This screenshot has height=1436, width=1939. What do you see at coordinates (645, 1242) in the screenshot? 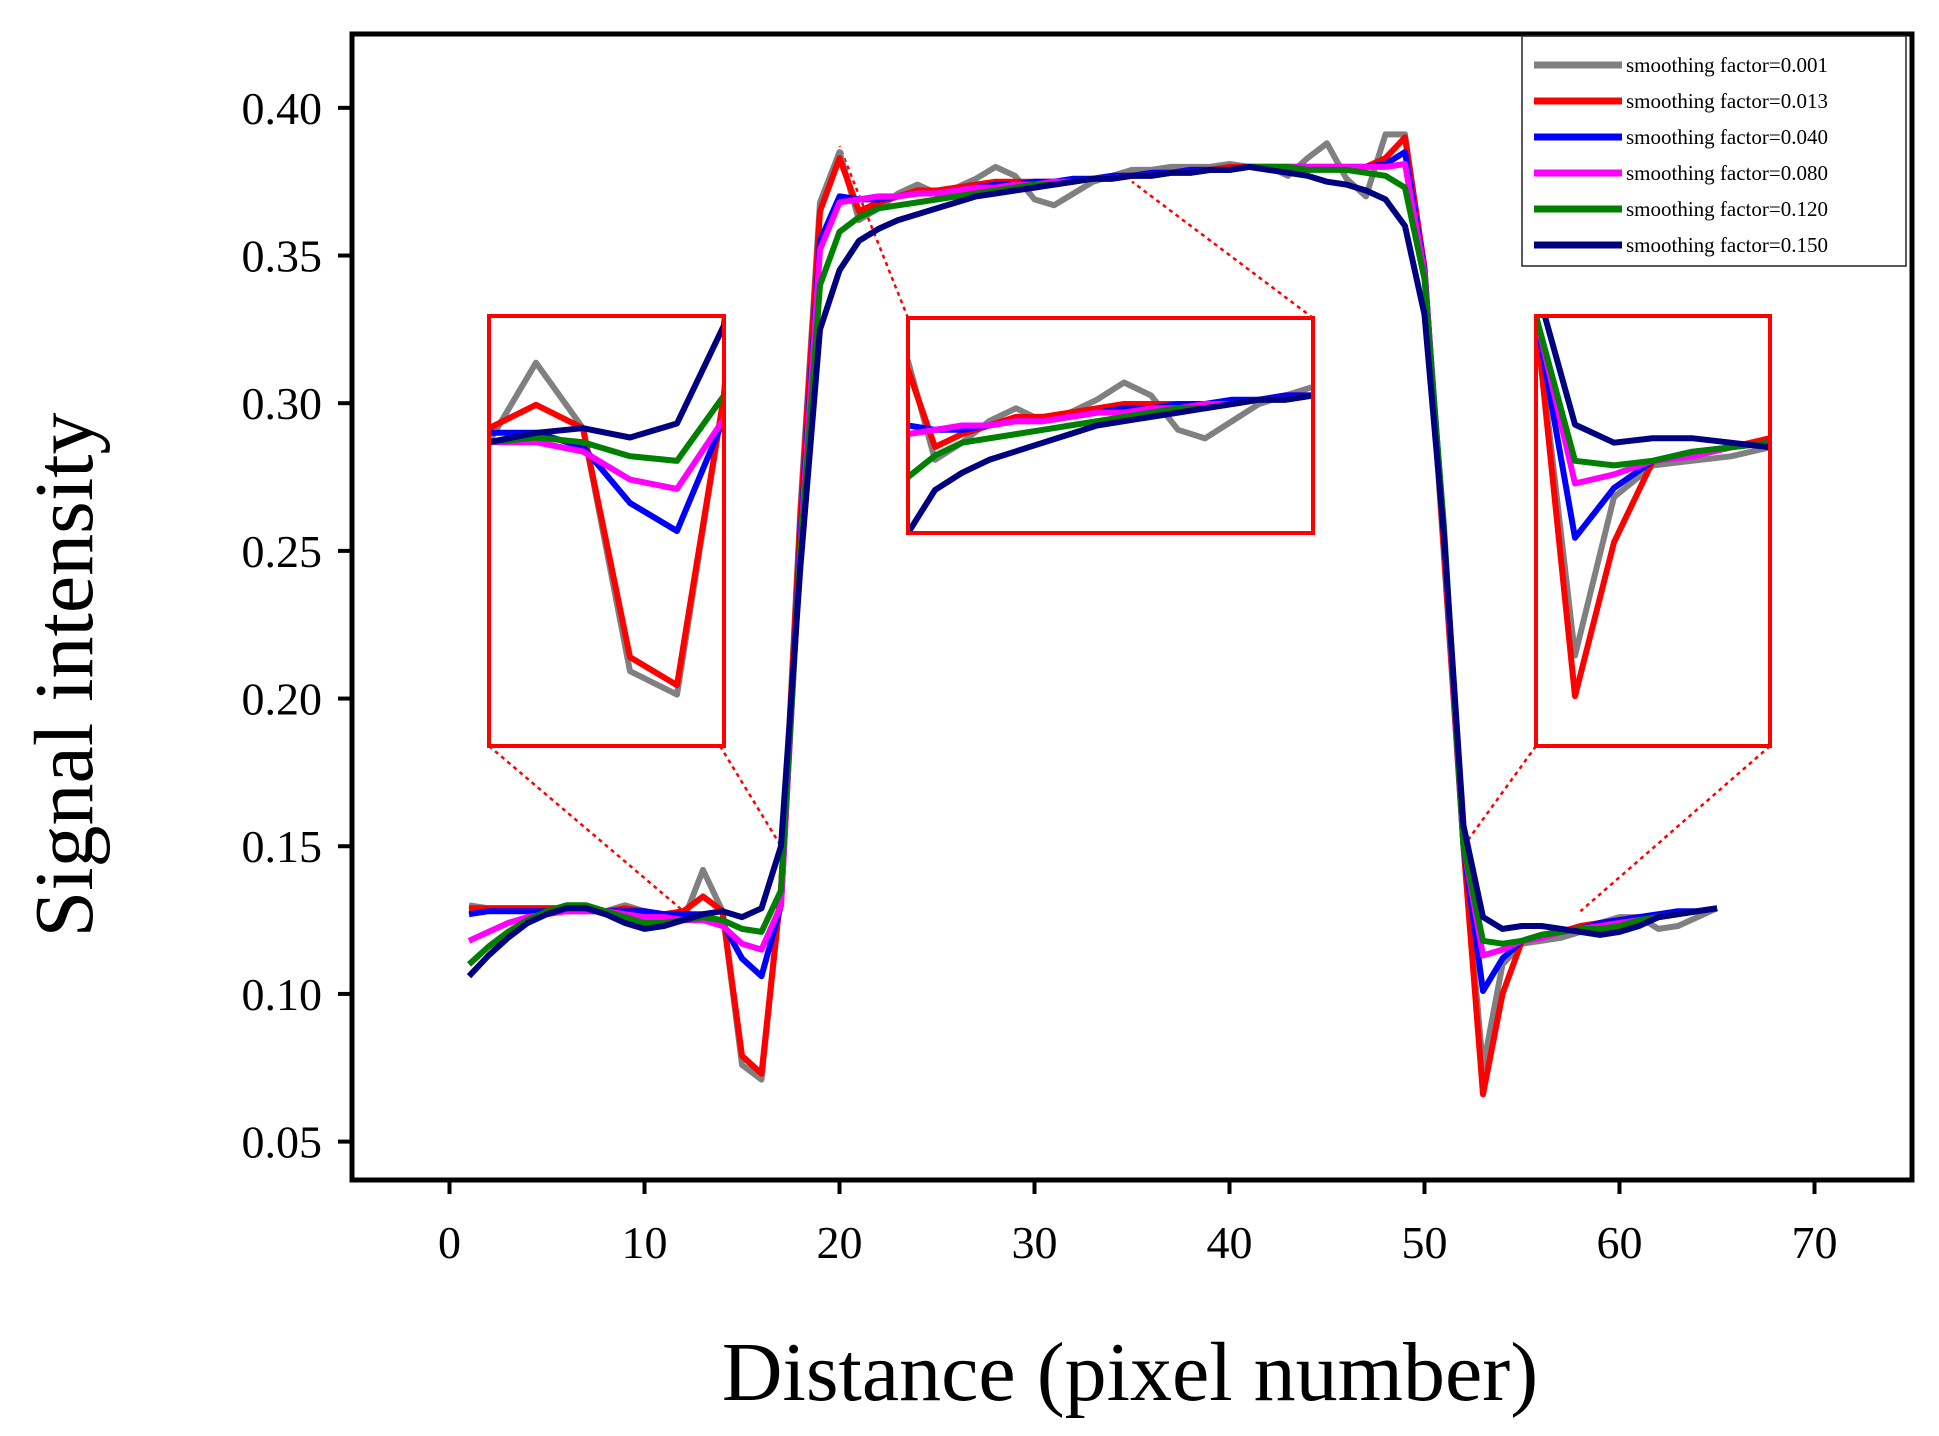
I see `x-tick-label: 10` at bounding box center [645, 1242].